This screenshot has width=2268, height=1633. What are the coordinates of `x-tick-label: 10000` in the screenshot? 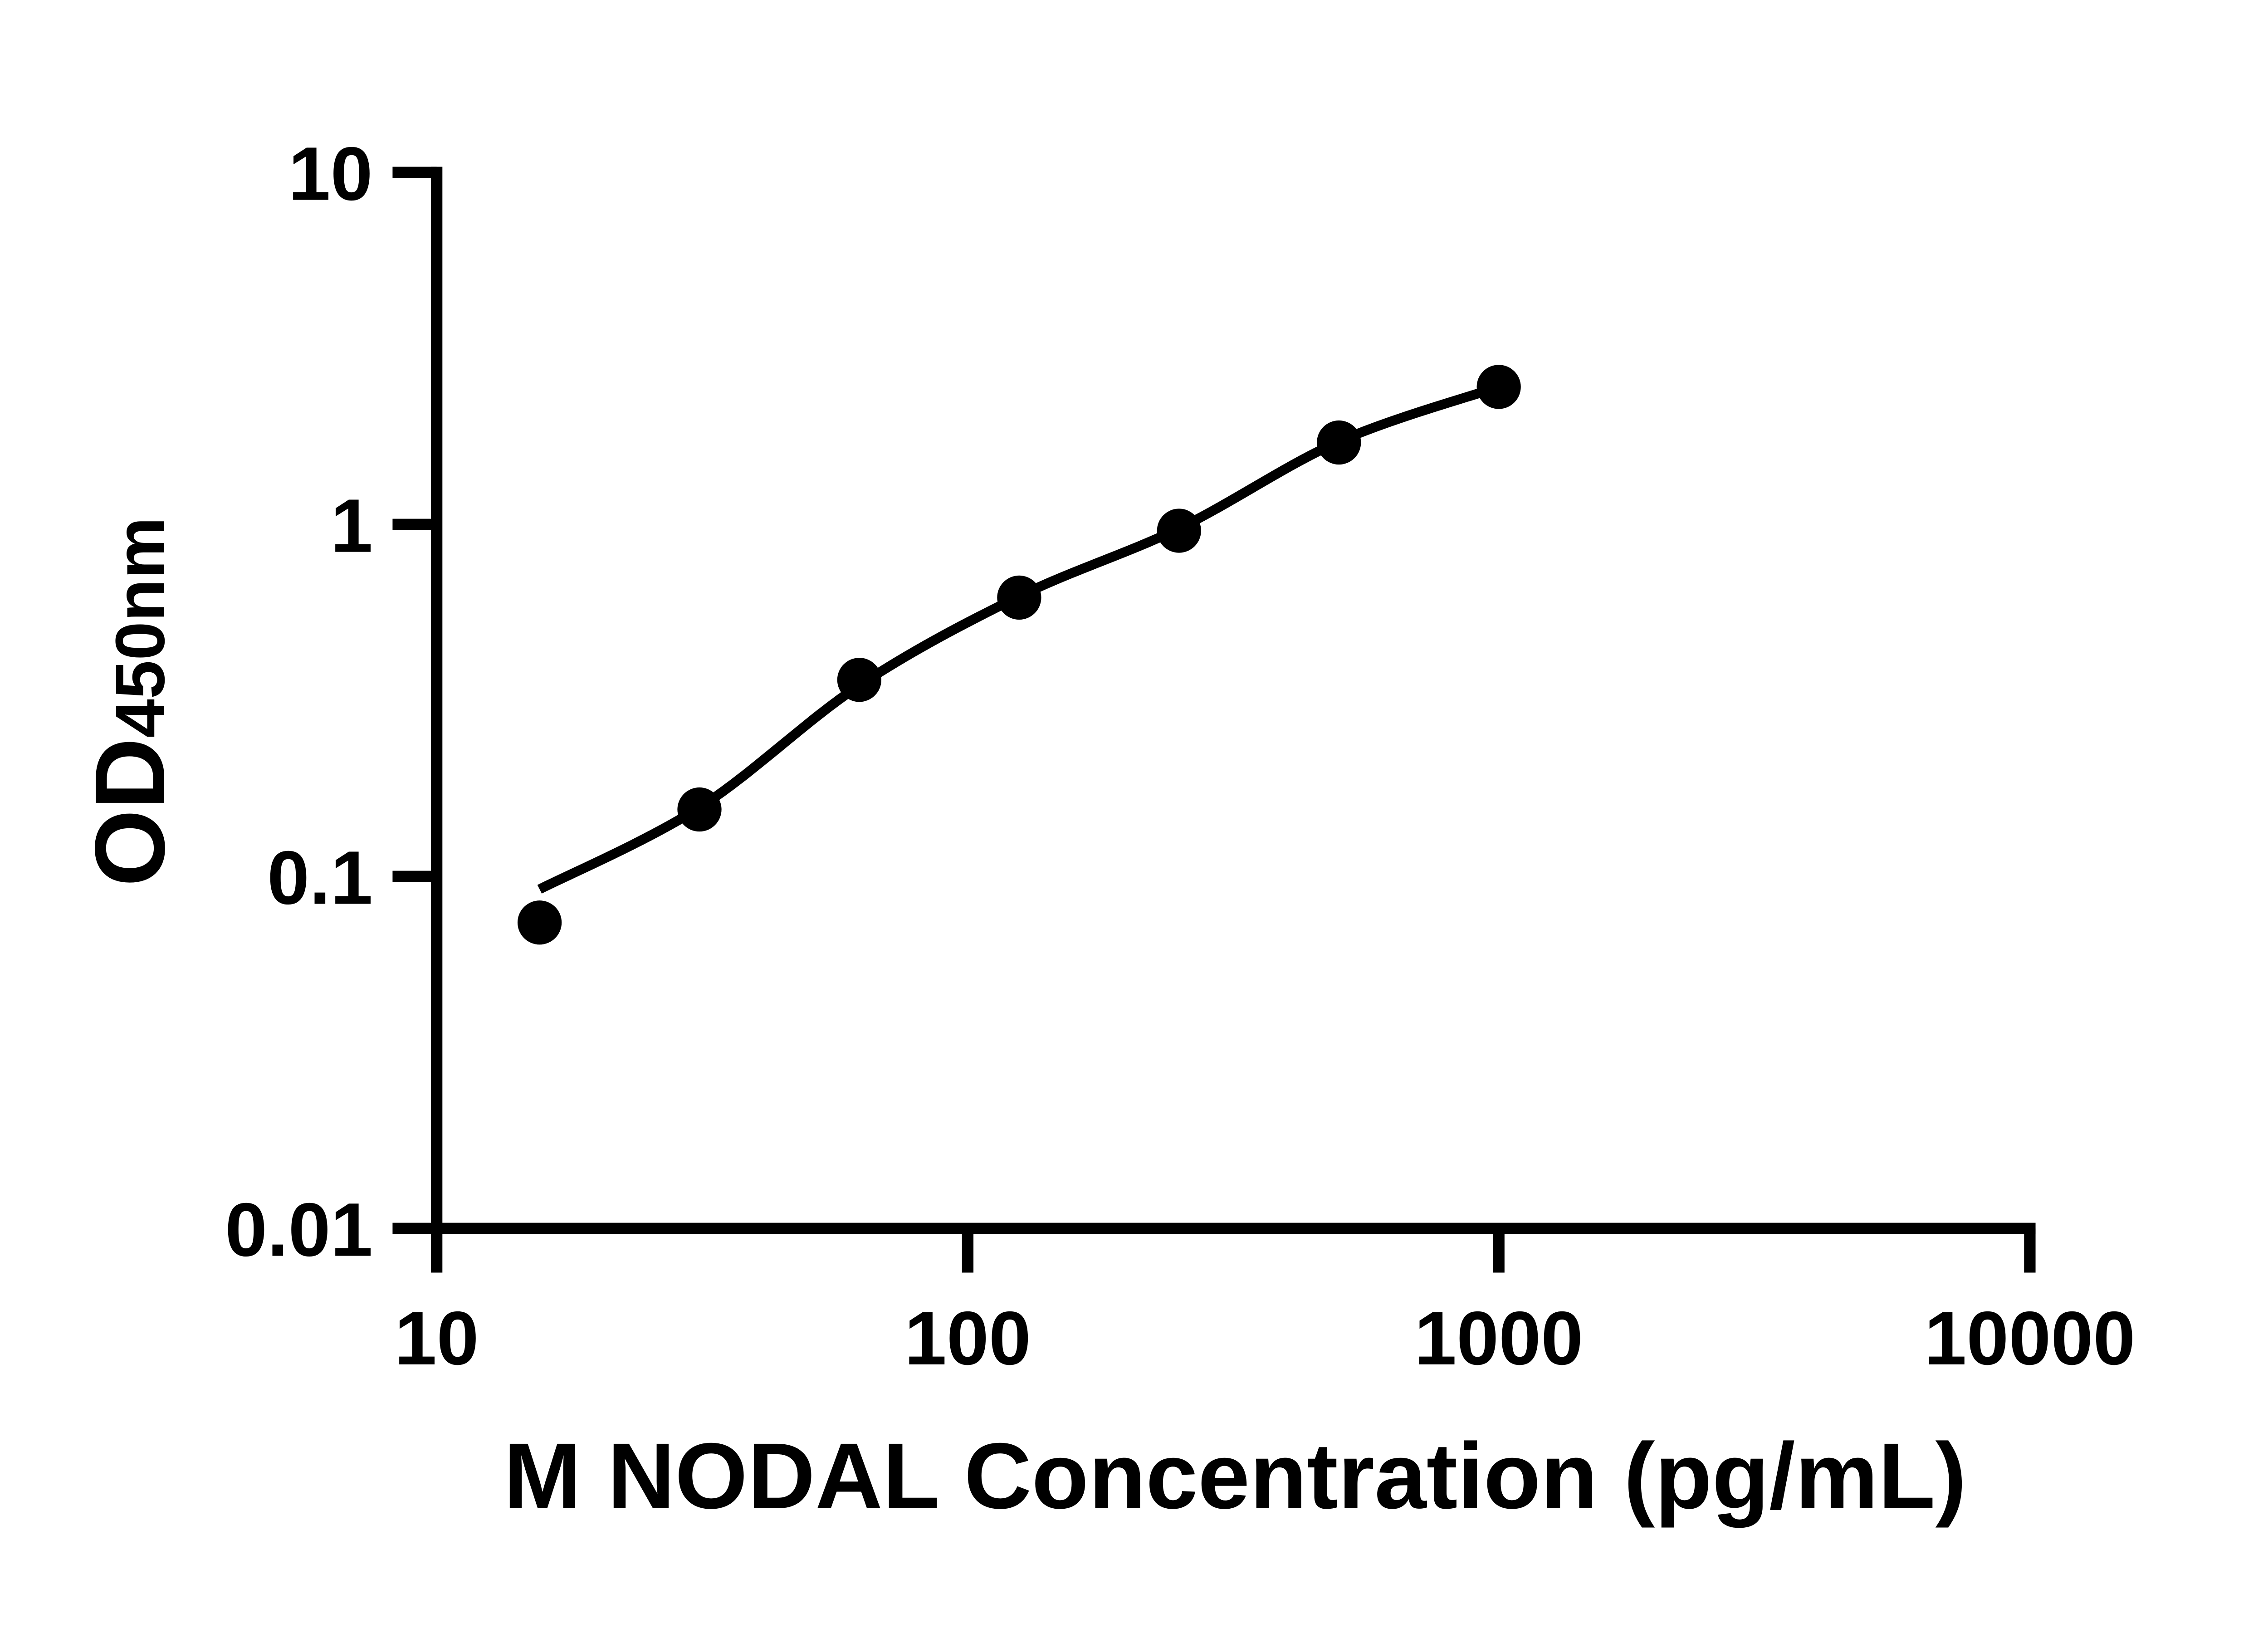 It's located at (2030, 1338).